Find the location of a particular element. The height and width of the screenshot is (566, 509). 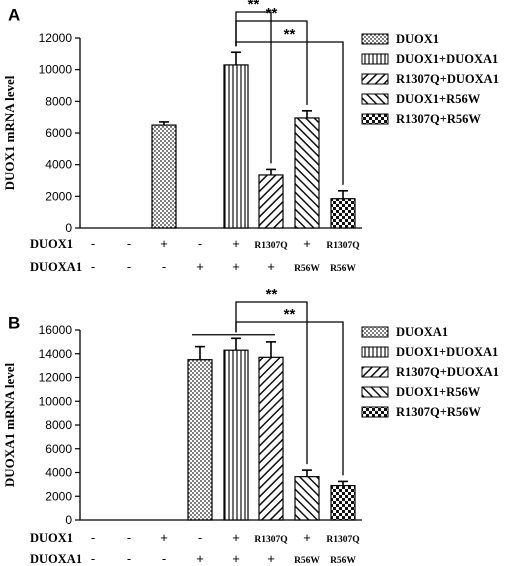

legend-label: DUOX1 is located at coordinates (417, 39).